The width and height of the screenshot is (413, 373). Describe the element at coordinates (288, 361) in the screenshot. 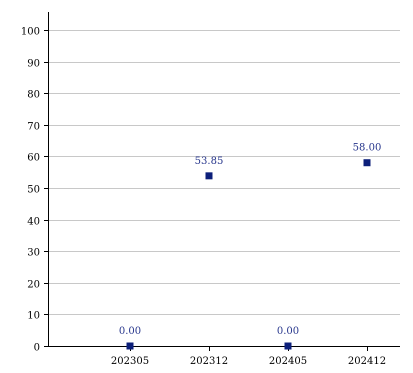

I see `x-tick-label: 202405` at that location.